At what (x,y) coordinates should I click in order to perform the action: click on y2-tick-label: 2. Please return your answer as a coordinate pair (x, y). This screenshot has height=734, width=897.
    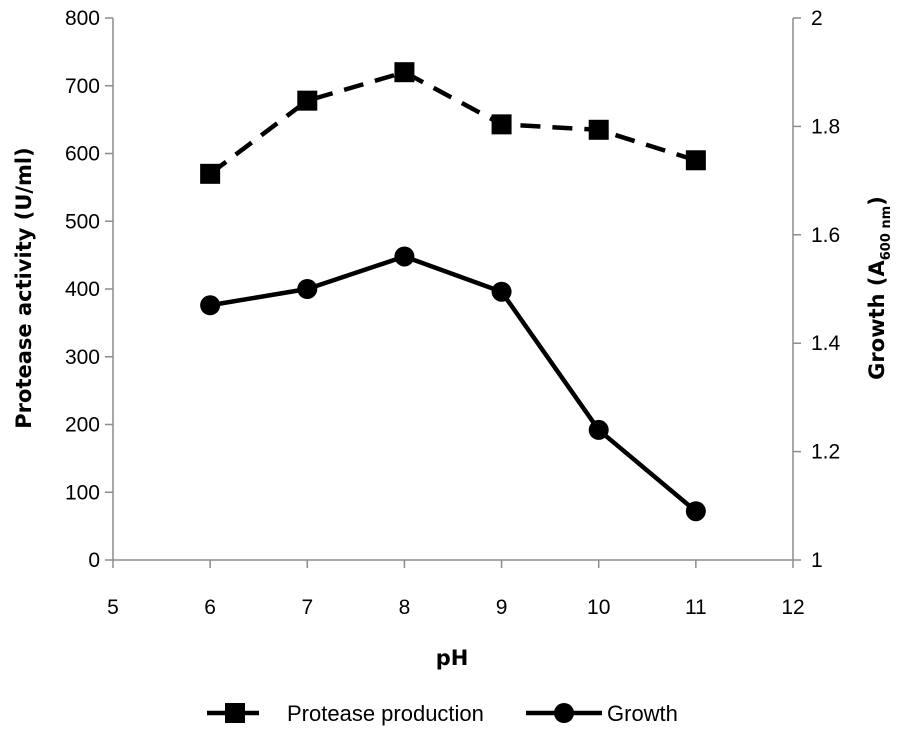
    Looking at the image, I should click on (817, 18).